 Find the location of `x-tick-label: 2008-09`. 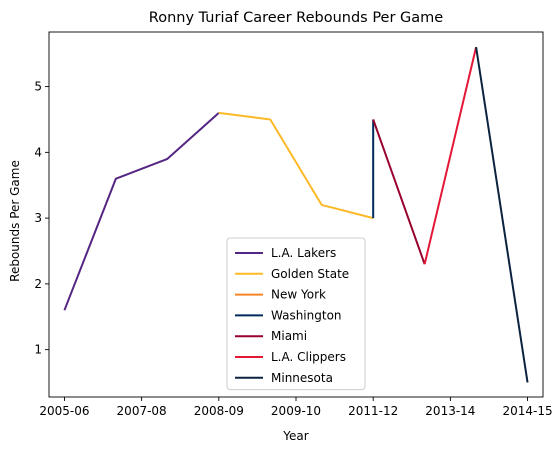

x-tick-label: 2008-09 is located at coordinates (219, 411).